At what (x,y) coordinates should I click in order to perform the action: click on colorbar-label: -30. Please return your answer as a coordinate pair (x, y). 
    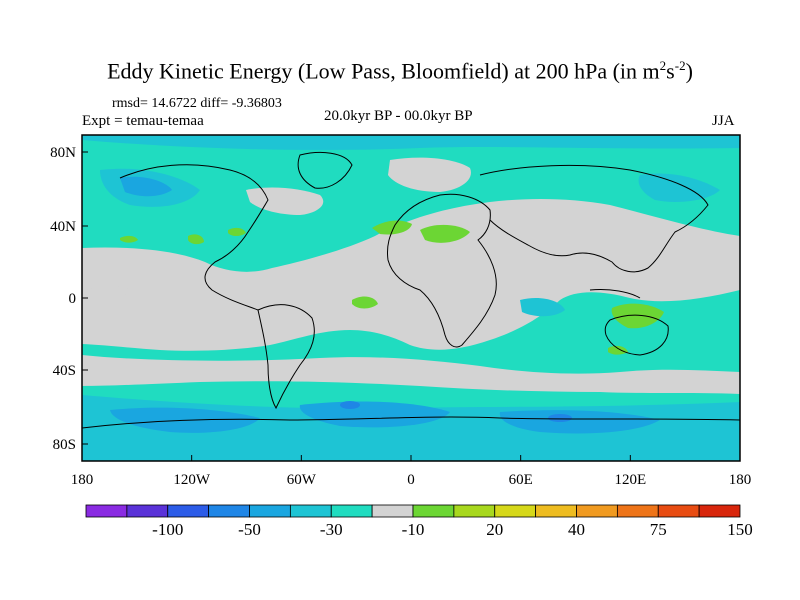
    Looking at the image, I should click on (331, 529).